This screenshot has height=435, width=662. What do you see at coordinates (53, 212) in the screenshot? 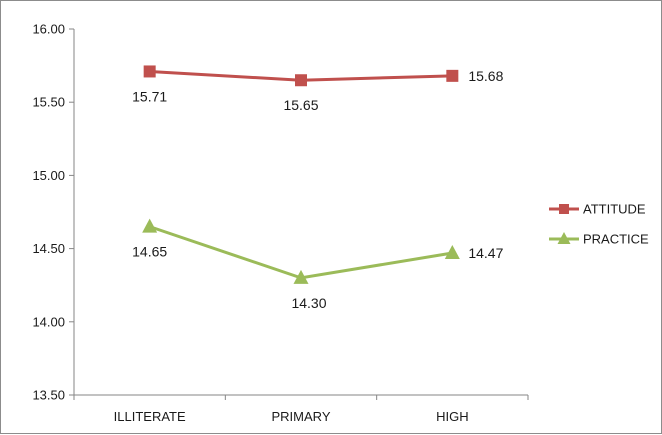
I see `y-axis-ticks: 13.50 14.00 14.50 15.00 15.50 16.00` at bounding box center [53, 212].